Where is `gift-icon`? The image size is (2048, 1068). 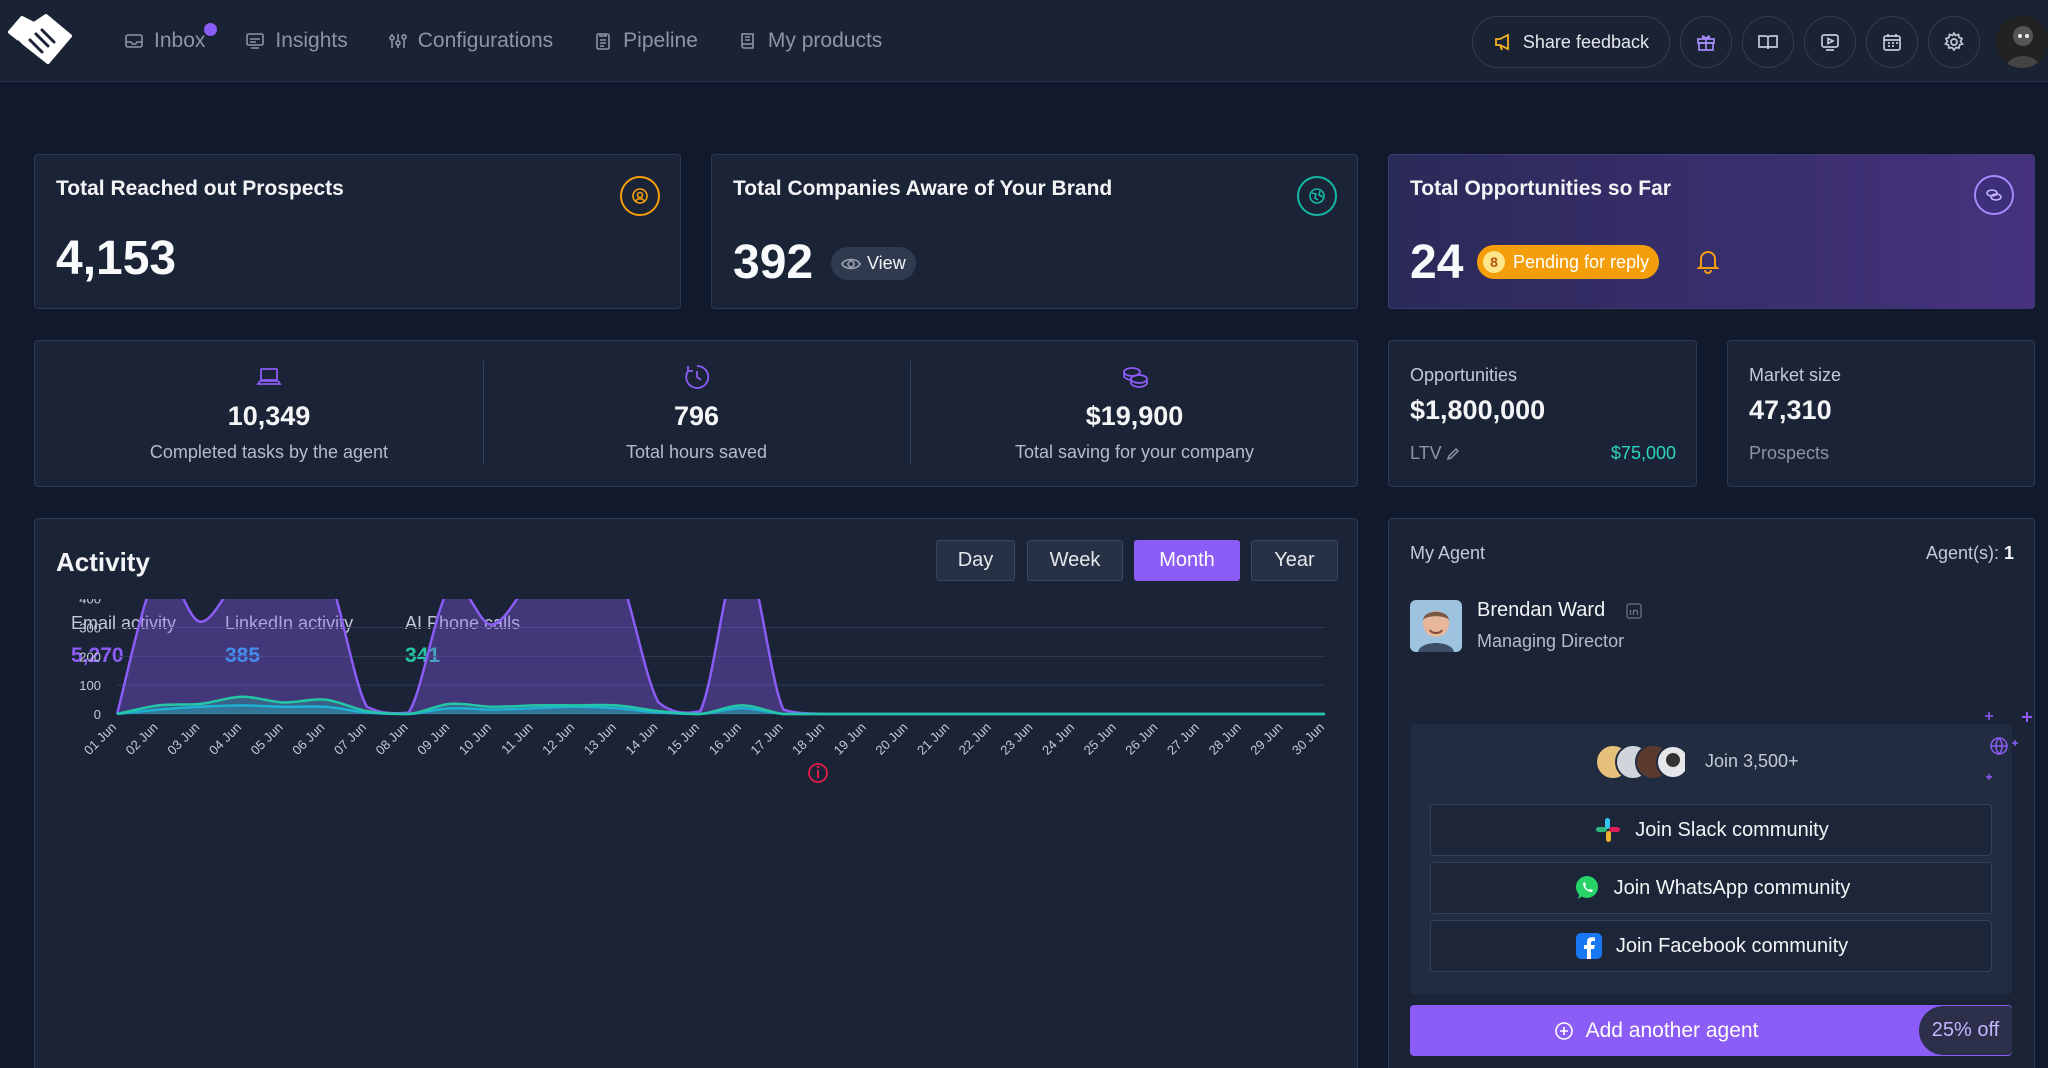 gift-icon is located at coordinates (1706, 43).